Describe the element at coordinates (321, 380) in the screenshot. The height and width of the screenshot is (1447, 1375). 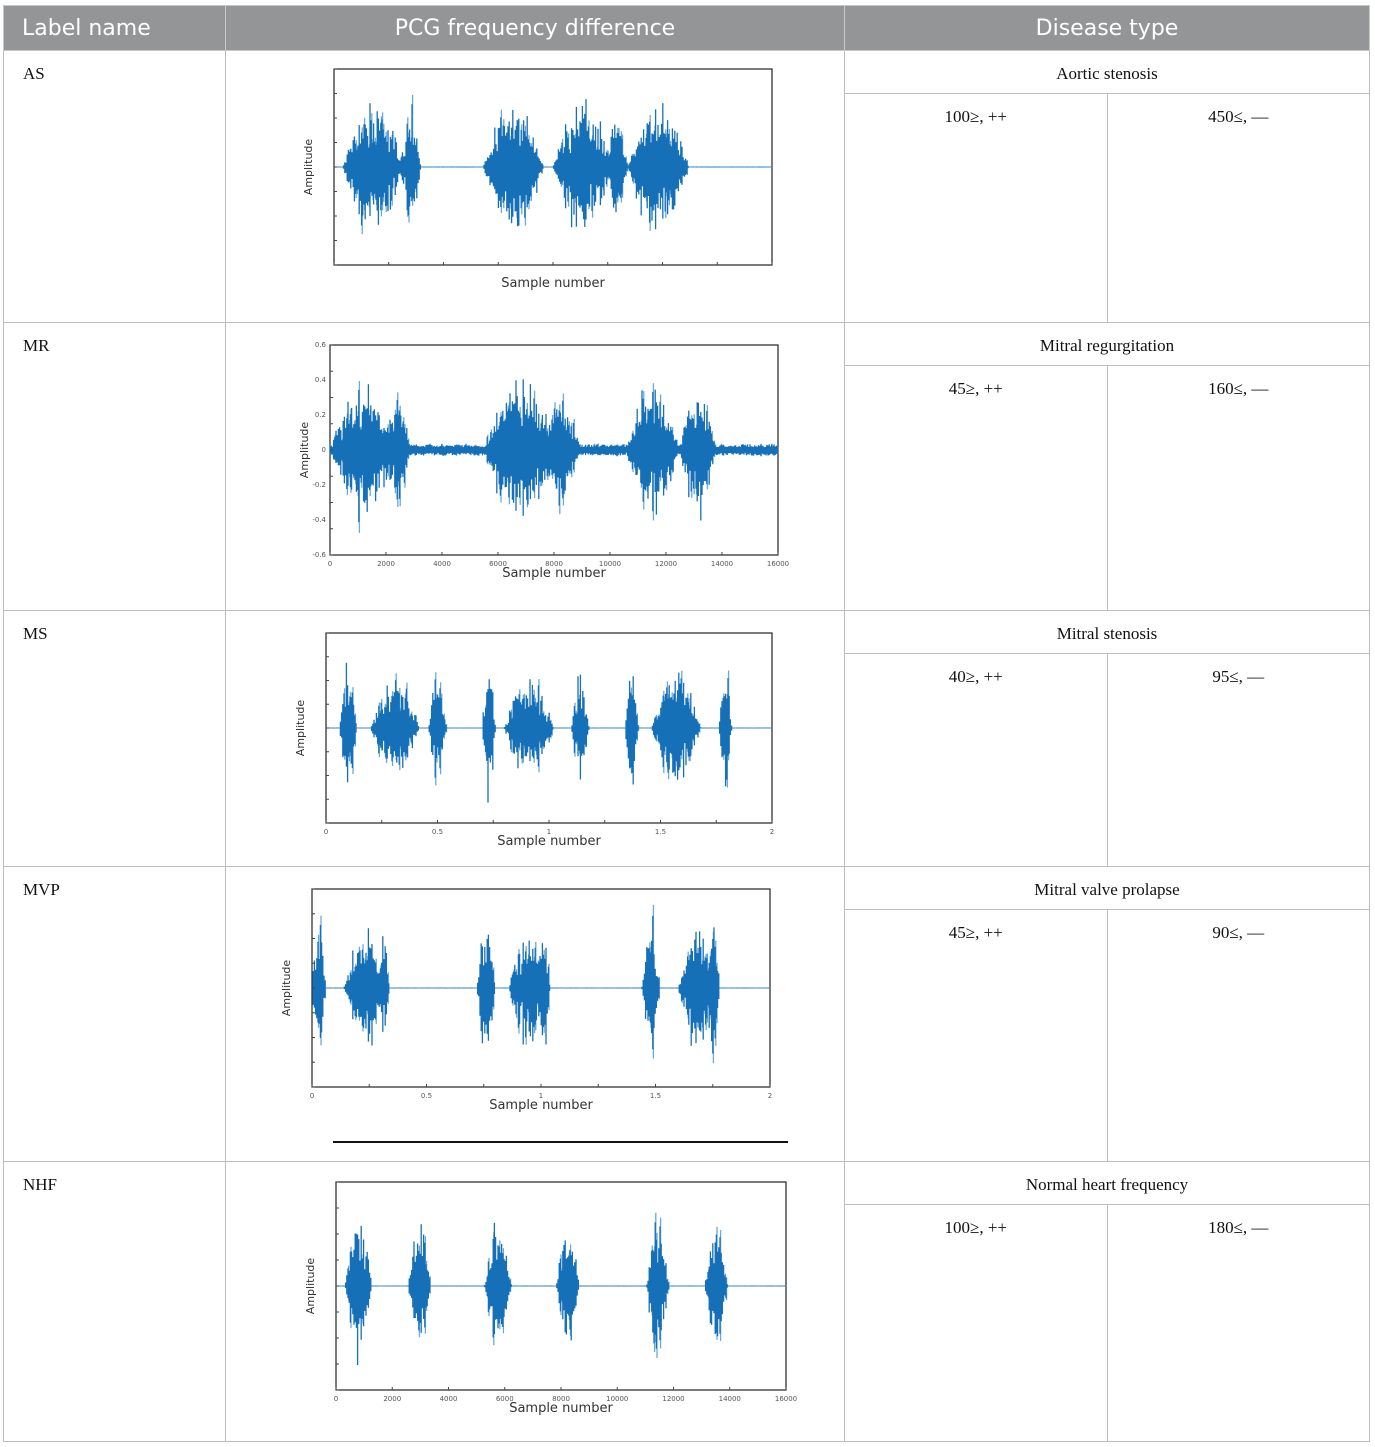
I see `y-tick-label: 0.4` at that location.